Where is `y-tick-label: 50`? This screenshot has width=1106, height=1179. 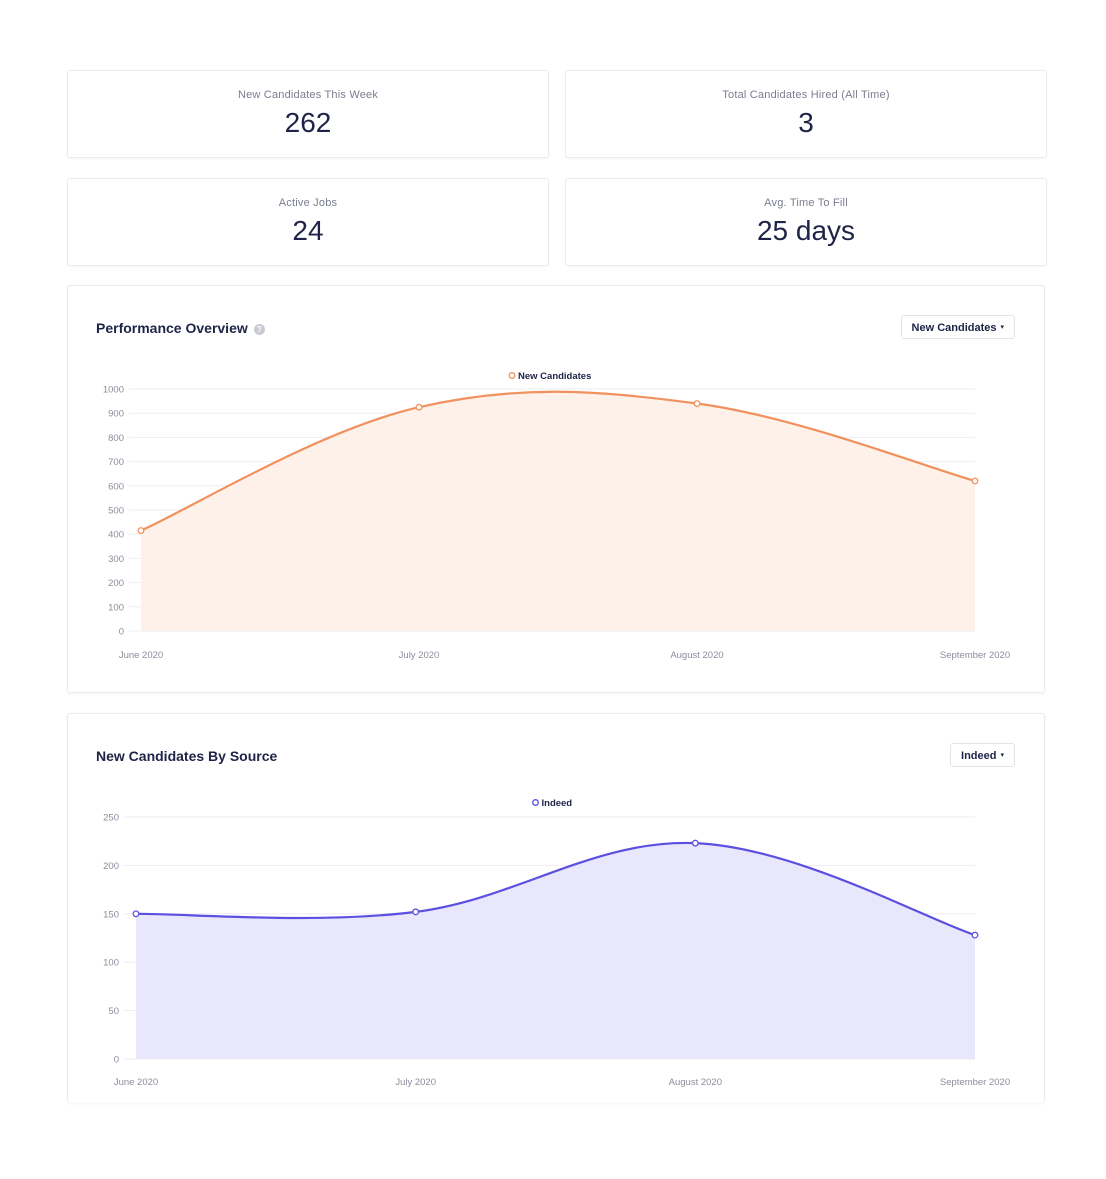 y-tick-label: 50 is located at coordinates (113, 1011).